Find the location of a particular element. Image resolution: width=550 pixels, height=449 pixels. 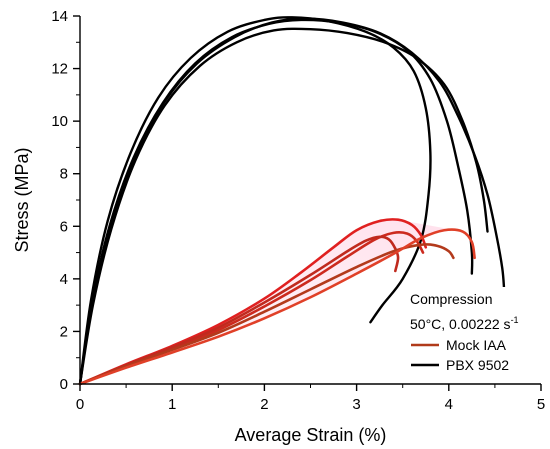

y-tick-label: 10 is located at coordinates (59, 121).